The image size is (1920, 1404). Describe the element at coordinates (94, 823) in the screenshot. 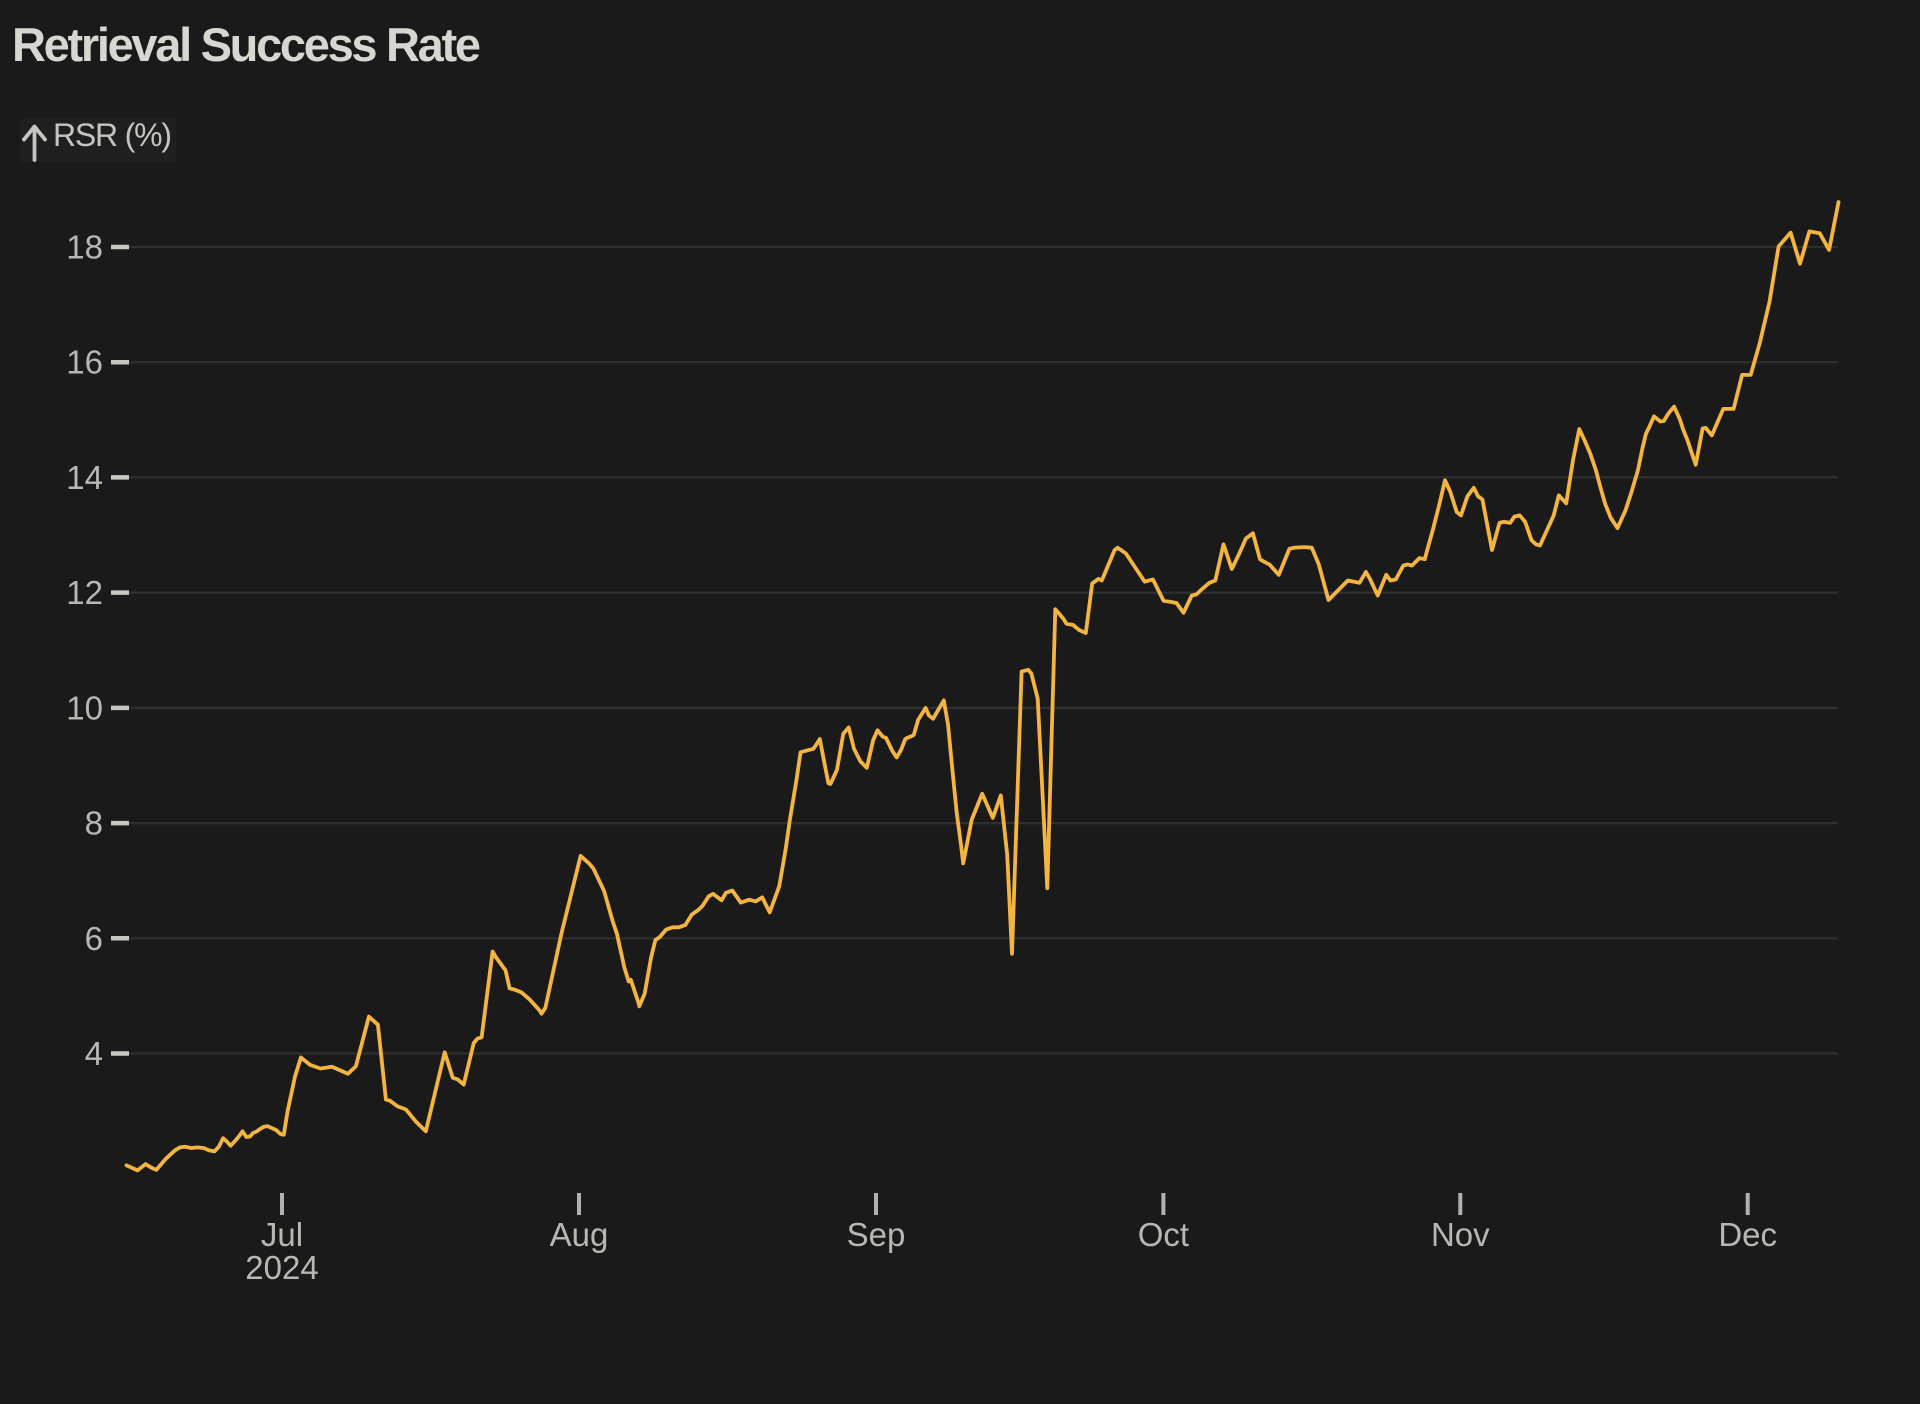

I see `svg-text: 8` at that location.